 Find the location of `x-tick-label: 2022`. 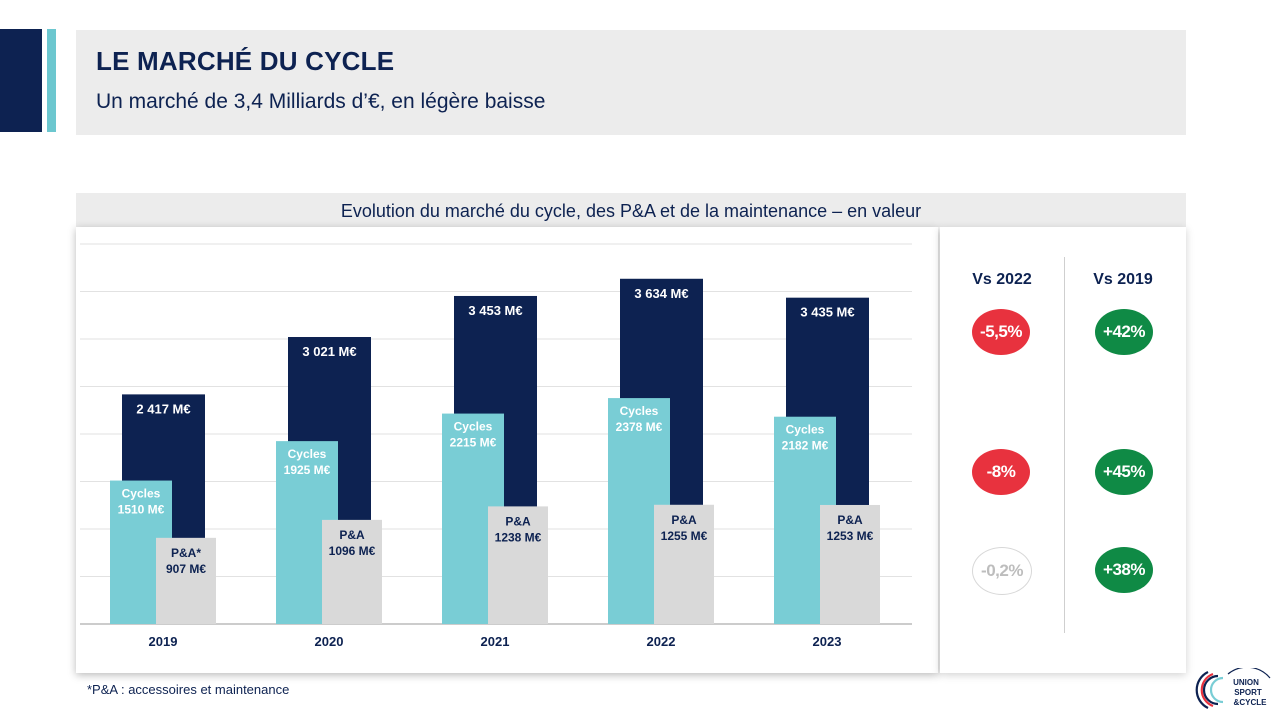

x-tick-label: 2022 is located at coordinates (661, 641).